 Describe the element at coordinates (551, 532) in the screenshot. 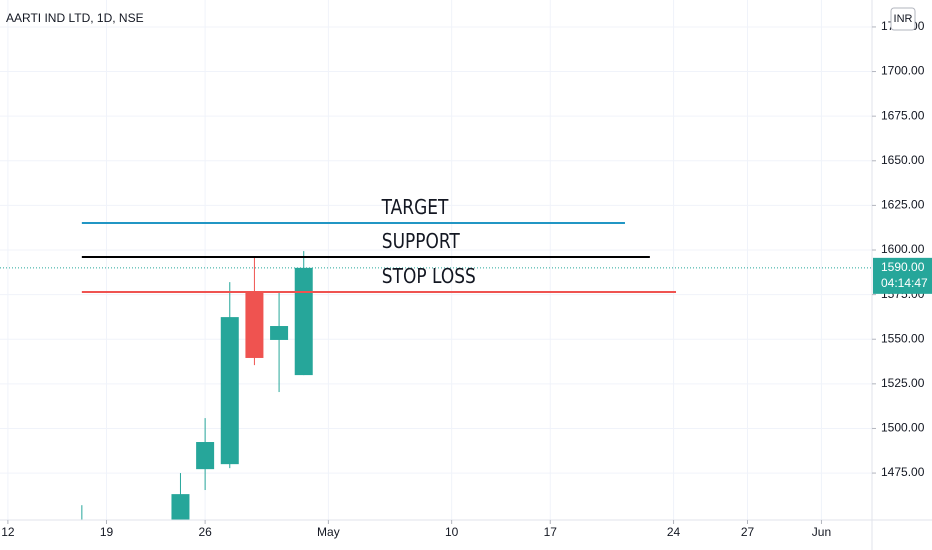

I see `x-tick-label: 17` at that location.